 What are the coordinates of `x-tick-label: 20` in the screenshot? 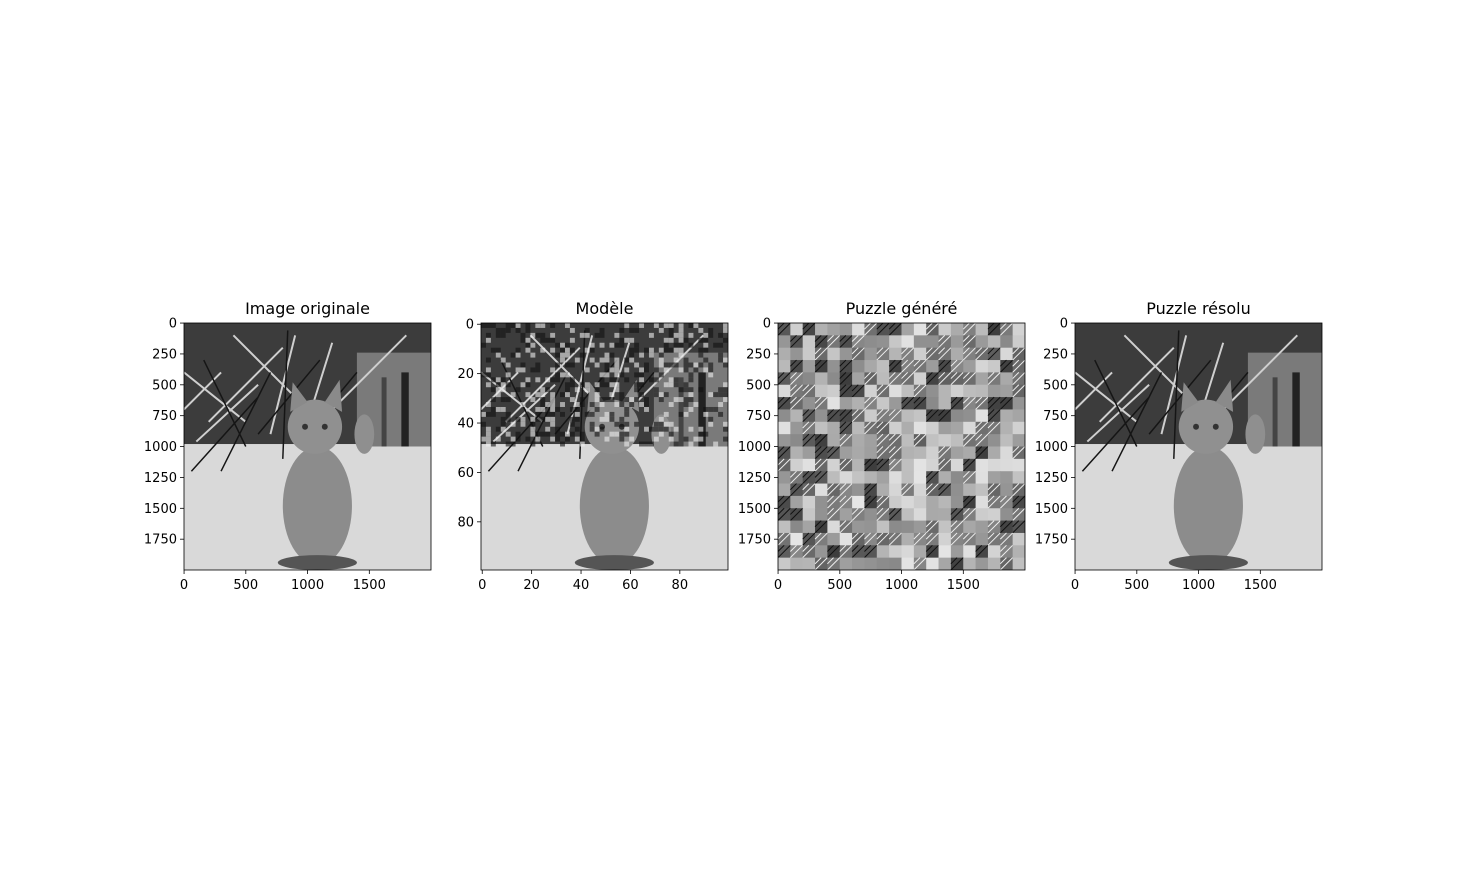 It's located at (531, 585).